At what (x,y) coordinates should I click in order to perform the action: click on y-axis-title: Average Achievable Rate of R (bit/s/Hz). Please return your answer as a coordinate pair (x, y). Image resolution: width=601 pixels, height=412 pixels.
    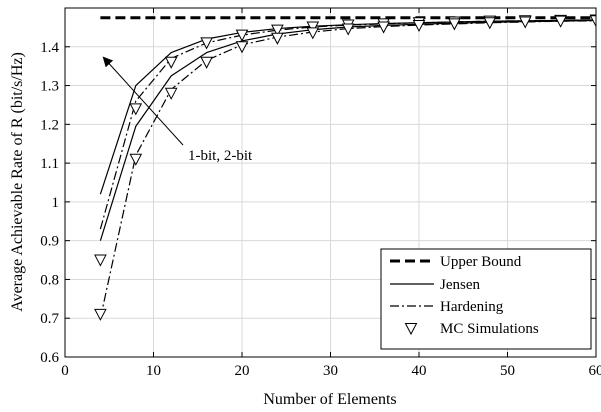
    Looking at the image, I should click on (17, 182).